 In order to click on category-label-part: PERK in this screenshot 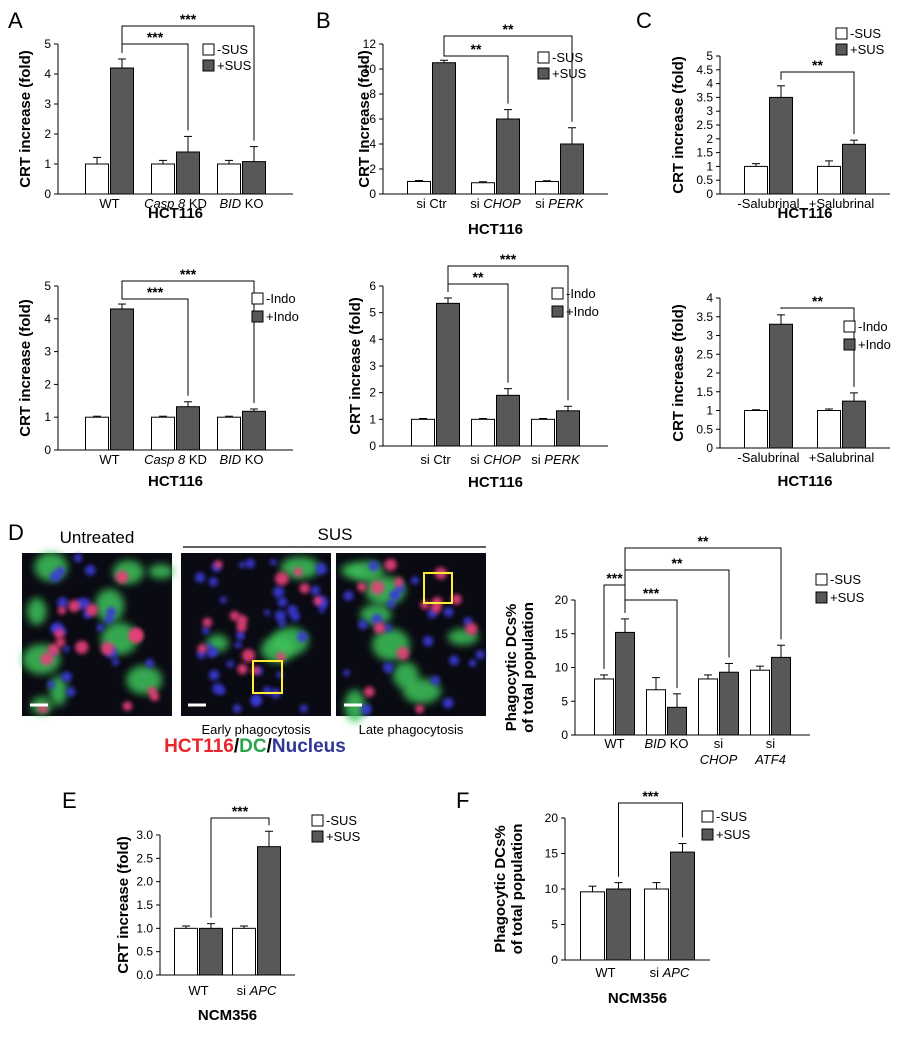, I will do `click(562, 459)`.